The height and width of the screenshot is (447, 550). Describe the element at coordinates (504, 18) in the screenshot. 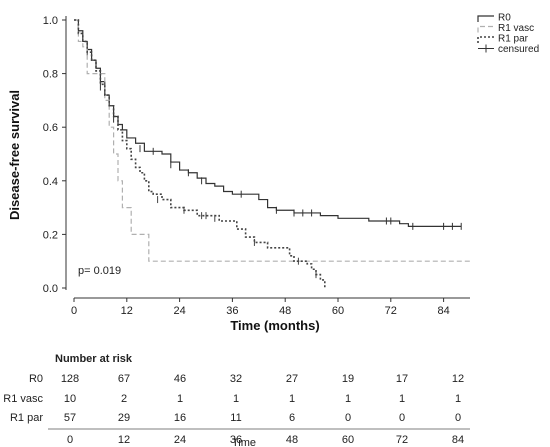

I see `legend-label: R0` at that location.